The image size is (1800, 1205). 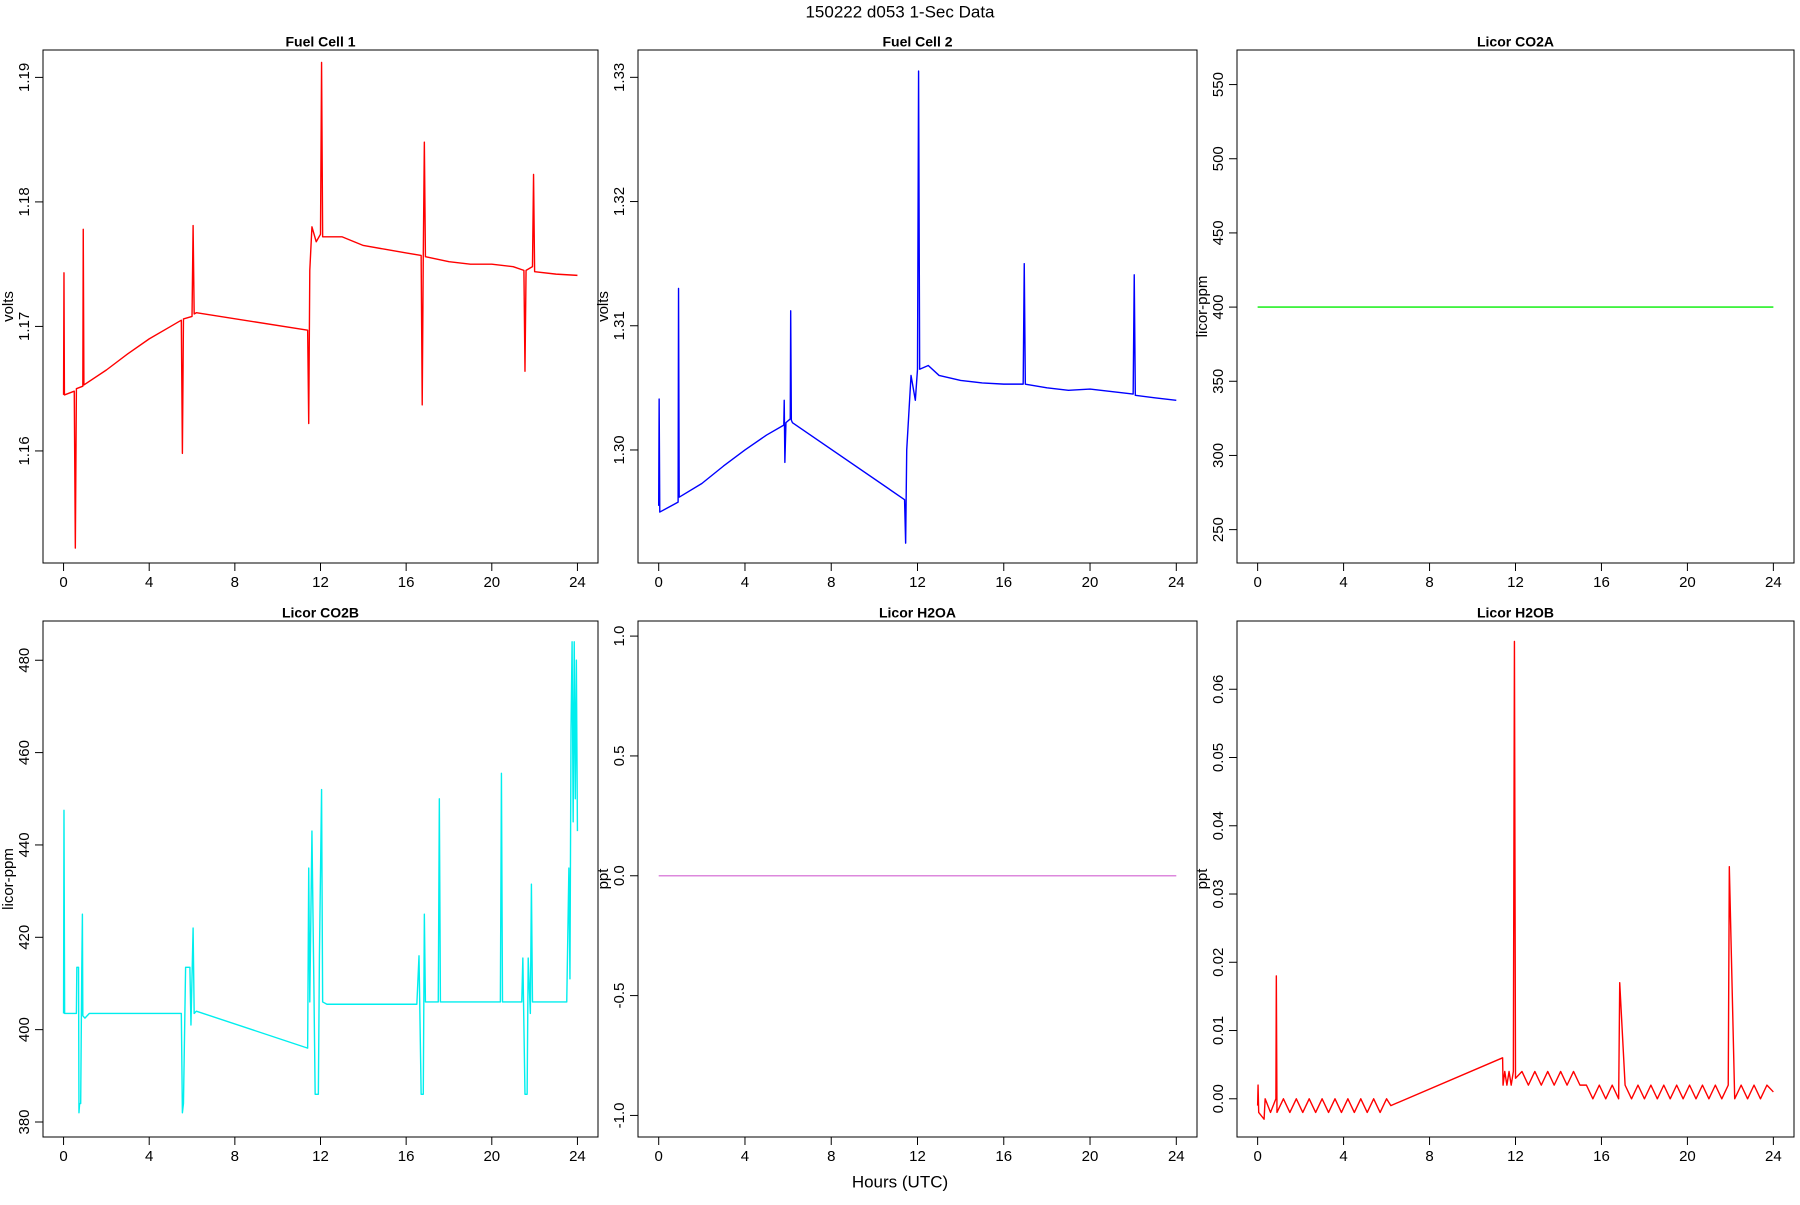 I want to click on y-tick-label: 1.32, so click(x=619, y=201).